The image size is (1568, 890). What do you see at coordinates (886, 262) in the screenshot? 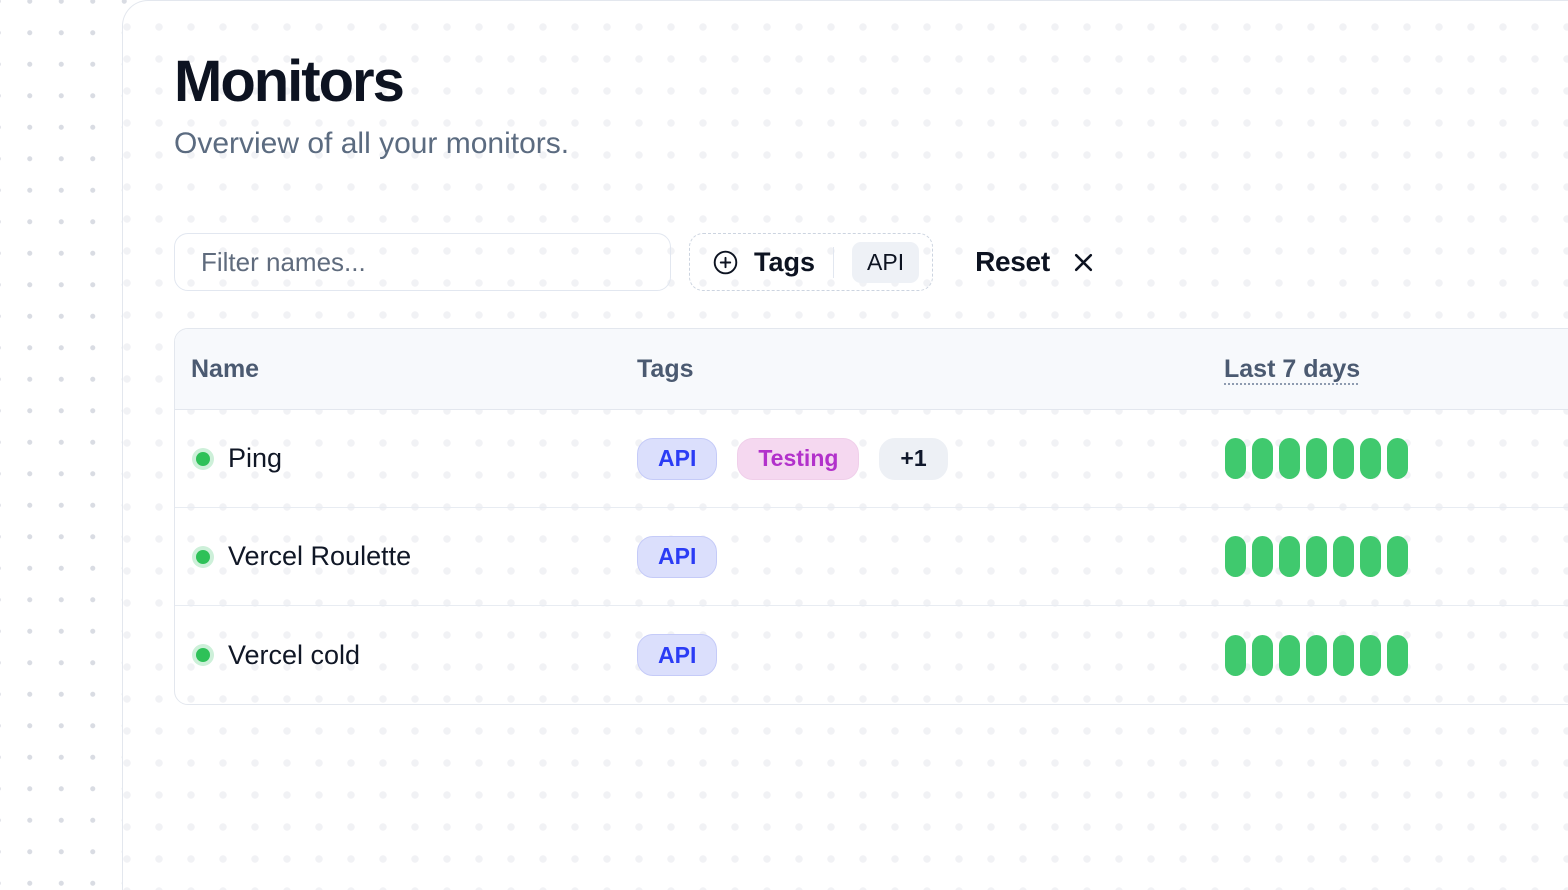
I see `selected-tag-chip: API` at bounding box center [886, 262].